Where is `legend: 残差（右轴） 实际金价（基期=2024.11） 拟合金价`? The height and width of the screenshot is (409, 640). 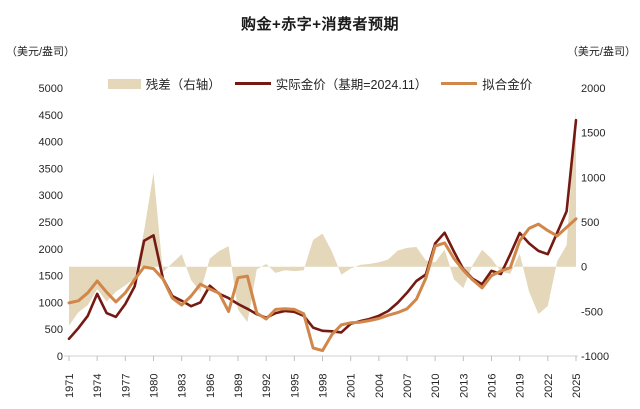
legend: 残差（右轴） 实际金价（基期=2024.11） 拟合金价 is located at coordinates (320, 83).